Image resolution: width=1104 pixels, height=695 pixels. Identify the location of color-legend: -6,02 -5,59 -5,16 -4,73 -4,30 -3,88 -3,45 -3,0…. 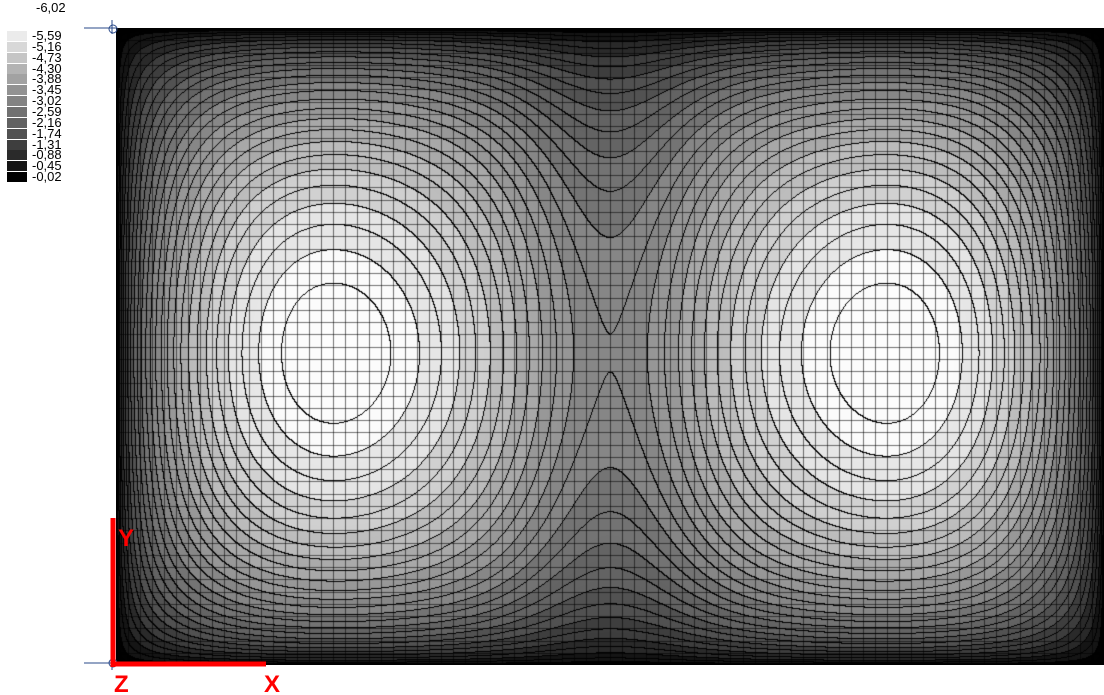
(40, 135).